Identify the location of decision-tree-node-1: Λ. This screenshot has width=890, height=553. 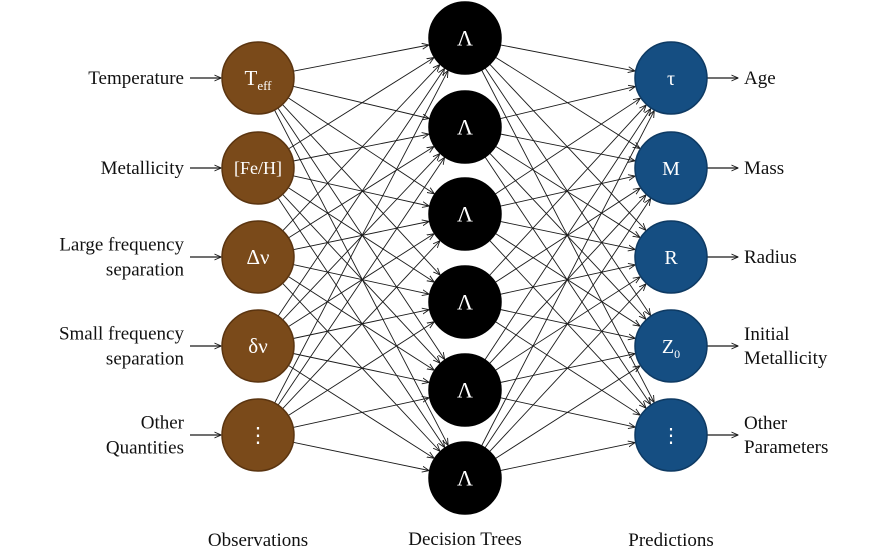
(465, 38).